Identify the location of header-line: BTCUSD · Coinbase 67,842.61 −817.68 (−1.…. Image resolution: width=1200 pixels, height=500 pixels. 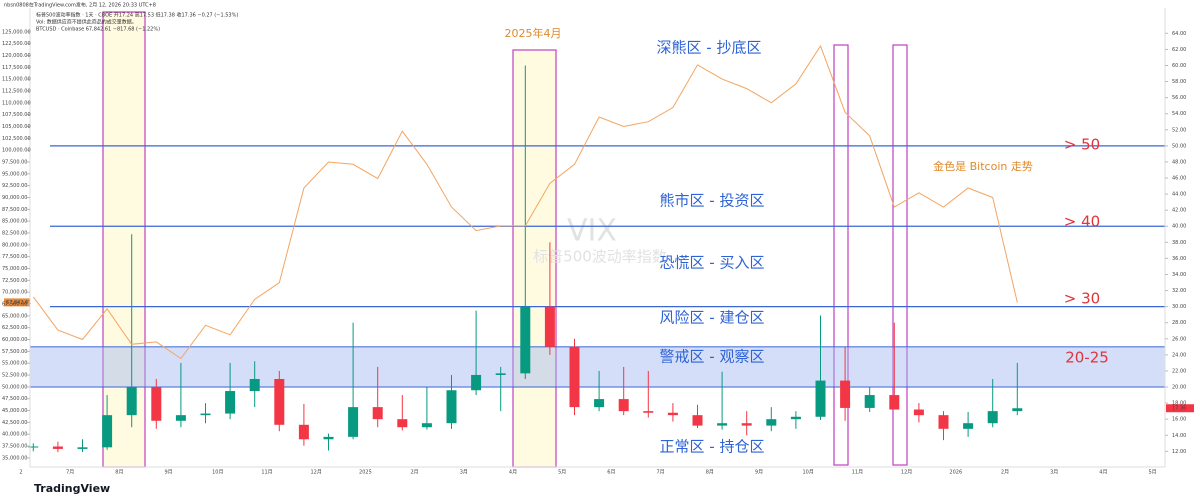
(98, 30).